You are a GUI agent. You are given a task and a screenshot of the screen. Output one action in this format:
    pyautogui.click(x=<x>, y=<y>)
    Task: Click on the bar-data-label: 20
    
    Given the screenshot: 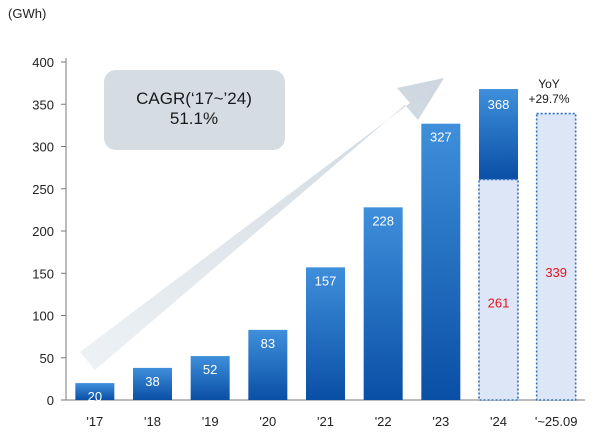 What is the action you would take?
    pyautogui.click(x=95, y=396)
    